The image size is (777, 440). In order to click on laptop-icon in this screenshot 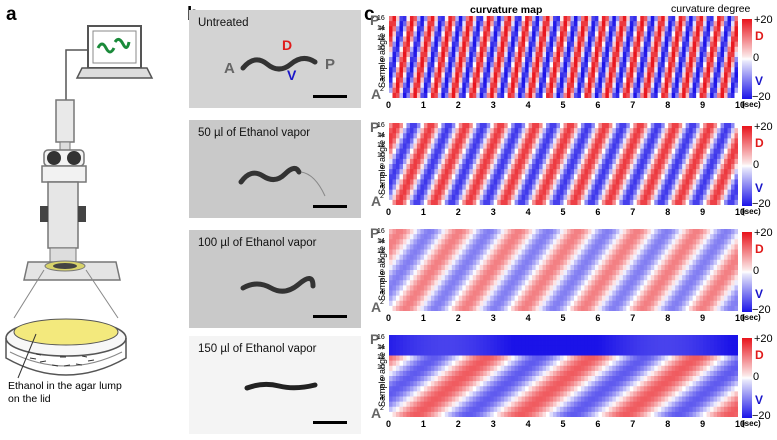, I will do `click(114, 52)`.